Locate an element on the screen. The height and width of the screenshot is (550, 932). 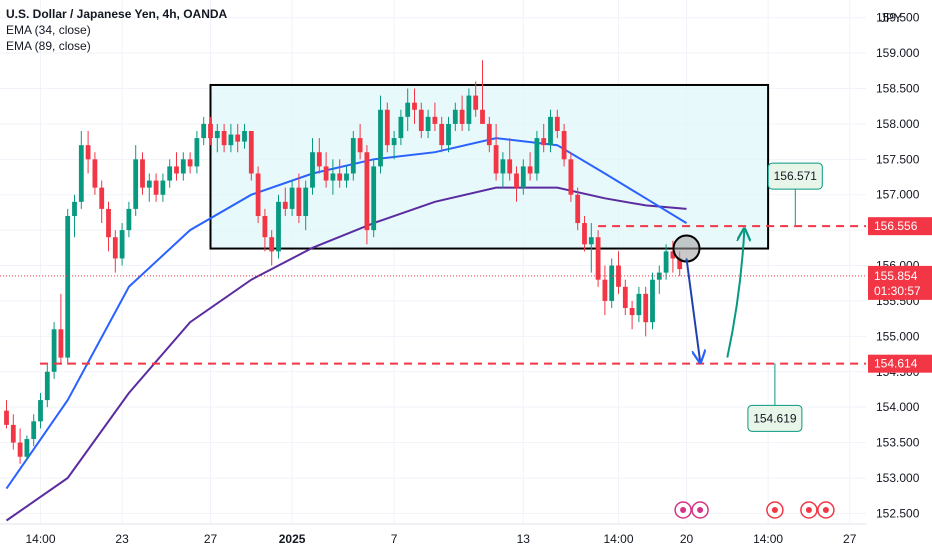
price-tick-label: 157.500 is located at coordinates (898, 159).